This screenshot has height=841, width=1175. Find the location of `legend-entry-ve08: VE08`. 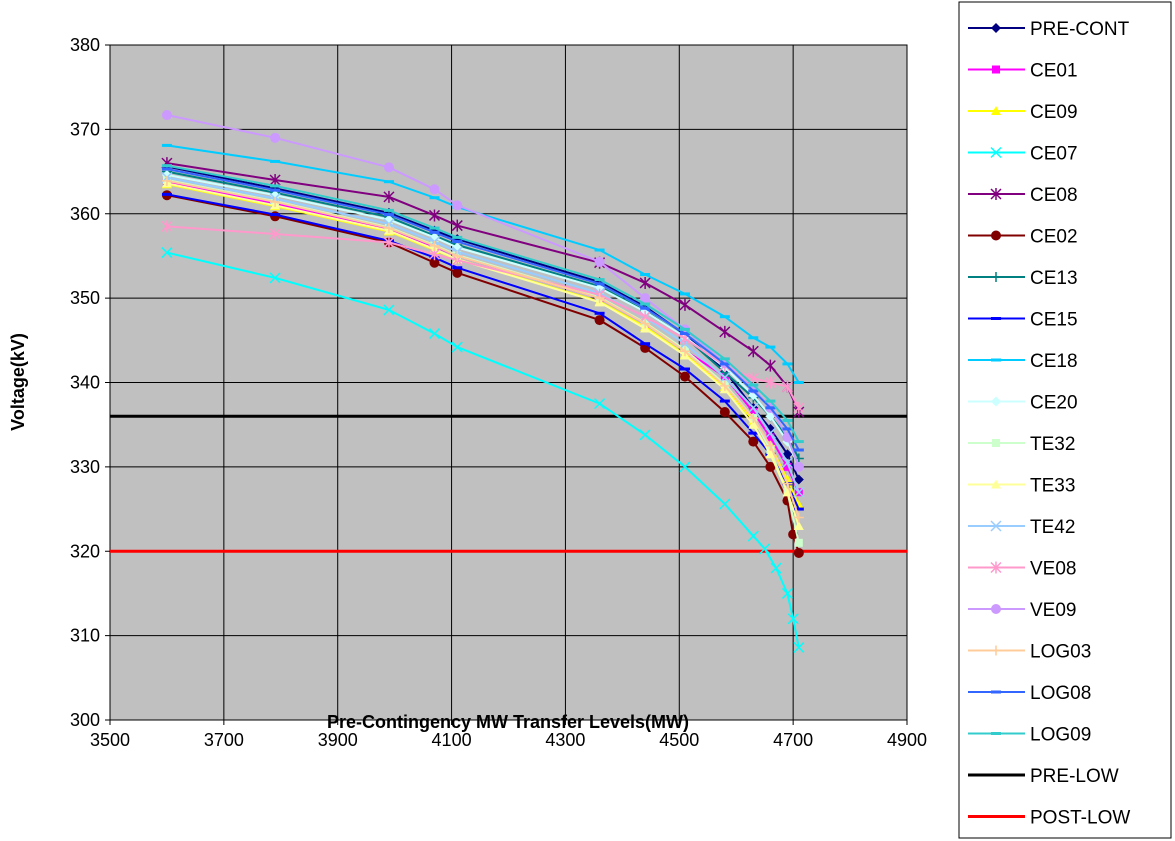

legend-entry-ve08: VE08 is located at coordinates (1022, 569).